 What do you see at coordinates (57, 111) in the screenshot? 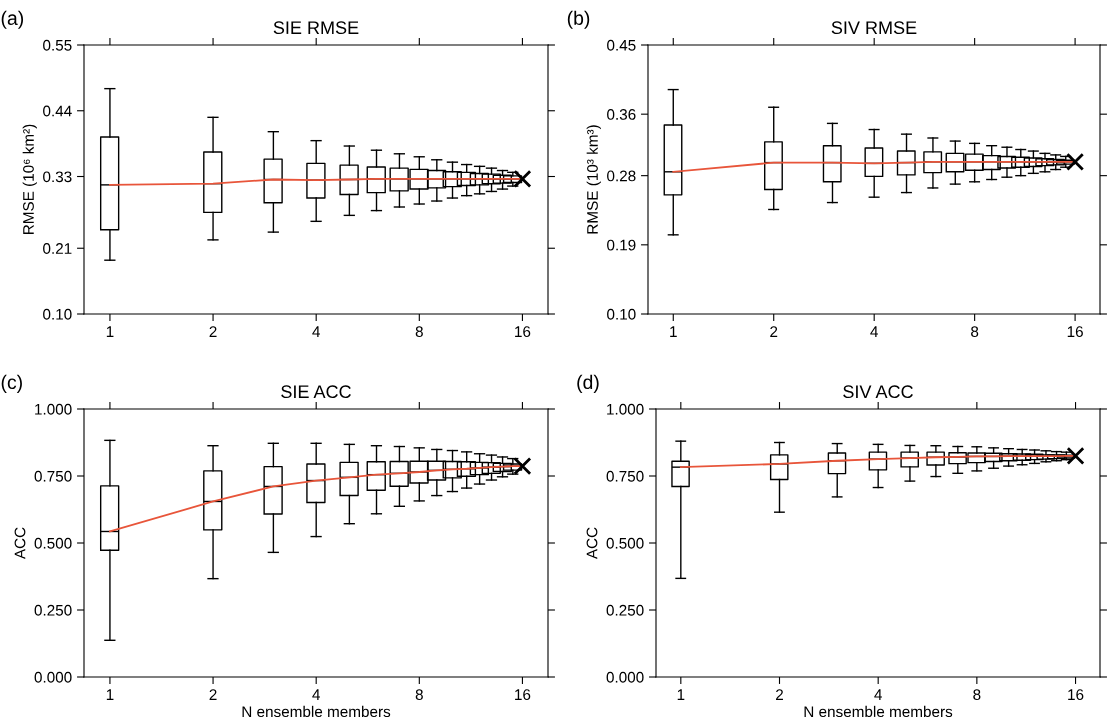
I see `y-tick-label: 0.44` at bounding box center [57, 111].